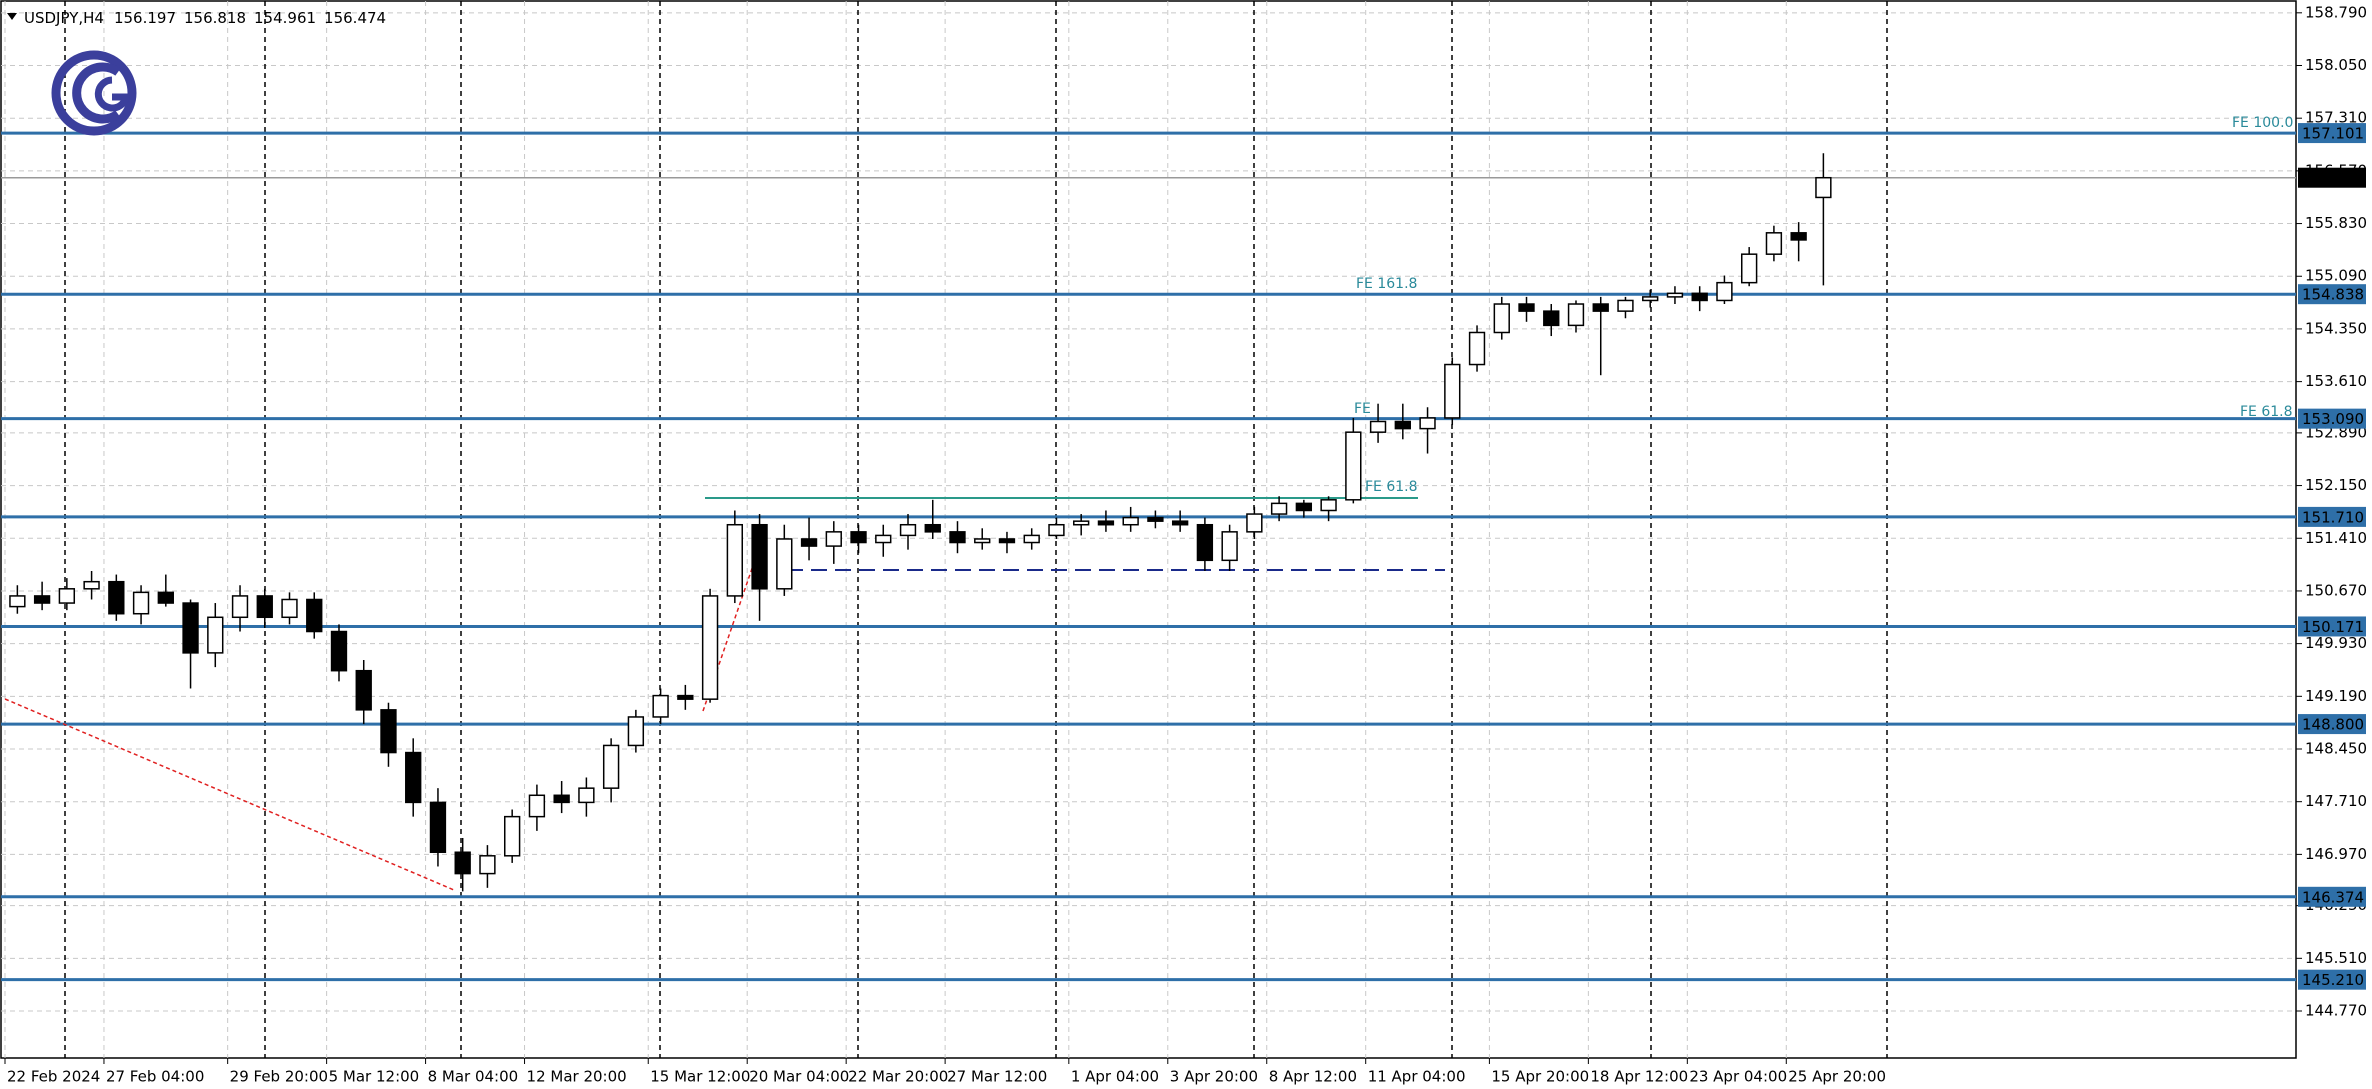 This screenshot has height=1089, width=2372. What do you see at coordinates (155, 1077) in the screenshot?
I see `x-tick-label: 27 Feb 04:00` at bounding box center [155, 1077].